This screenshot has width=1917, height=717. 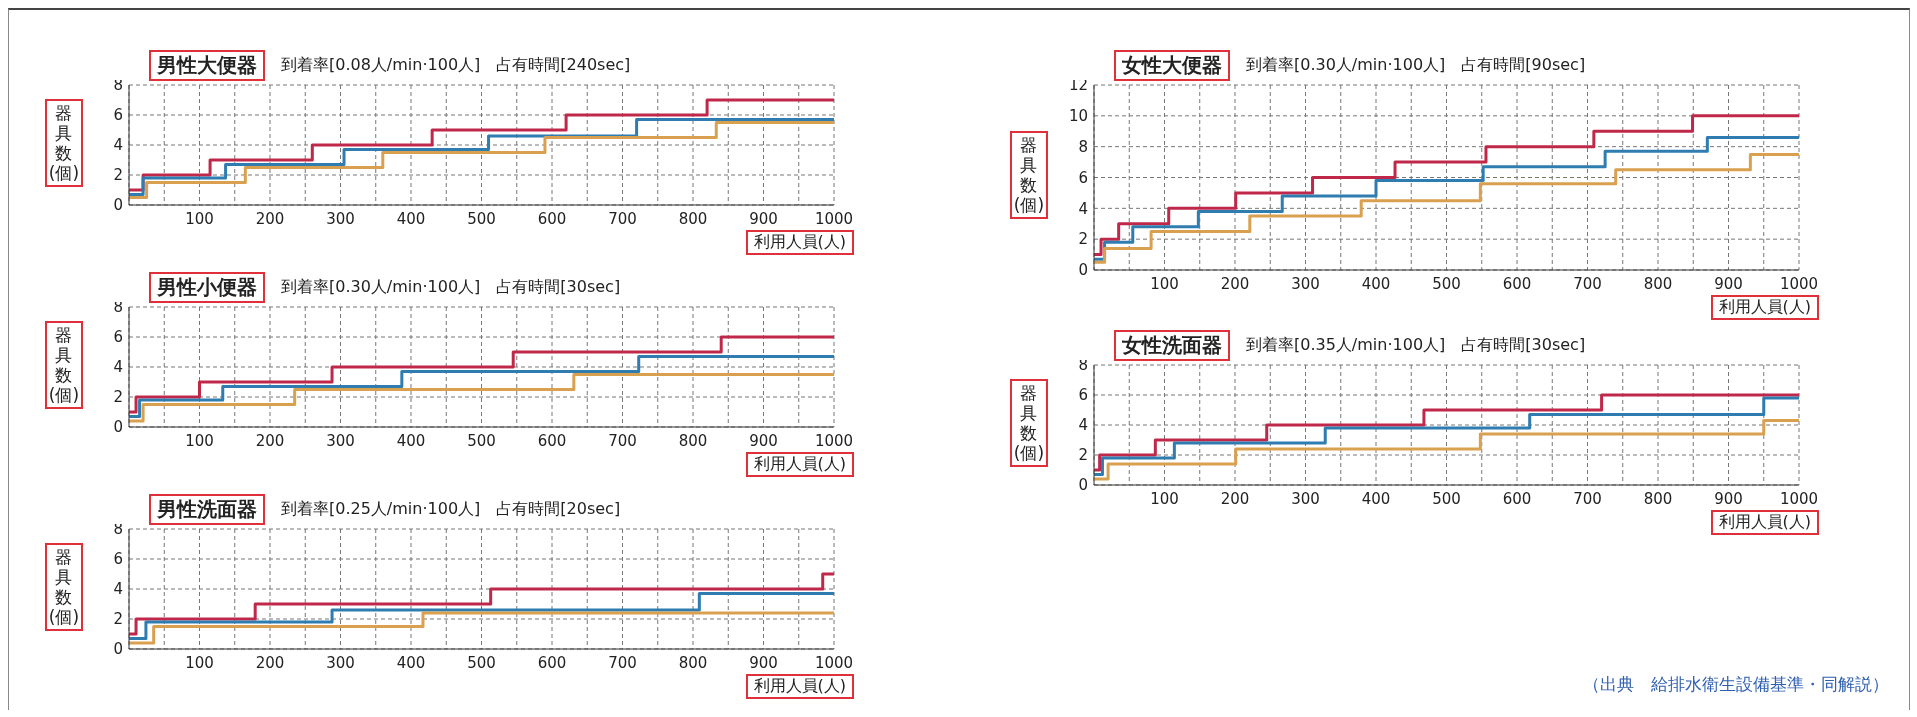 I want to click on y-tick-label: 12, so click(x=1078, y=85).